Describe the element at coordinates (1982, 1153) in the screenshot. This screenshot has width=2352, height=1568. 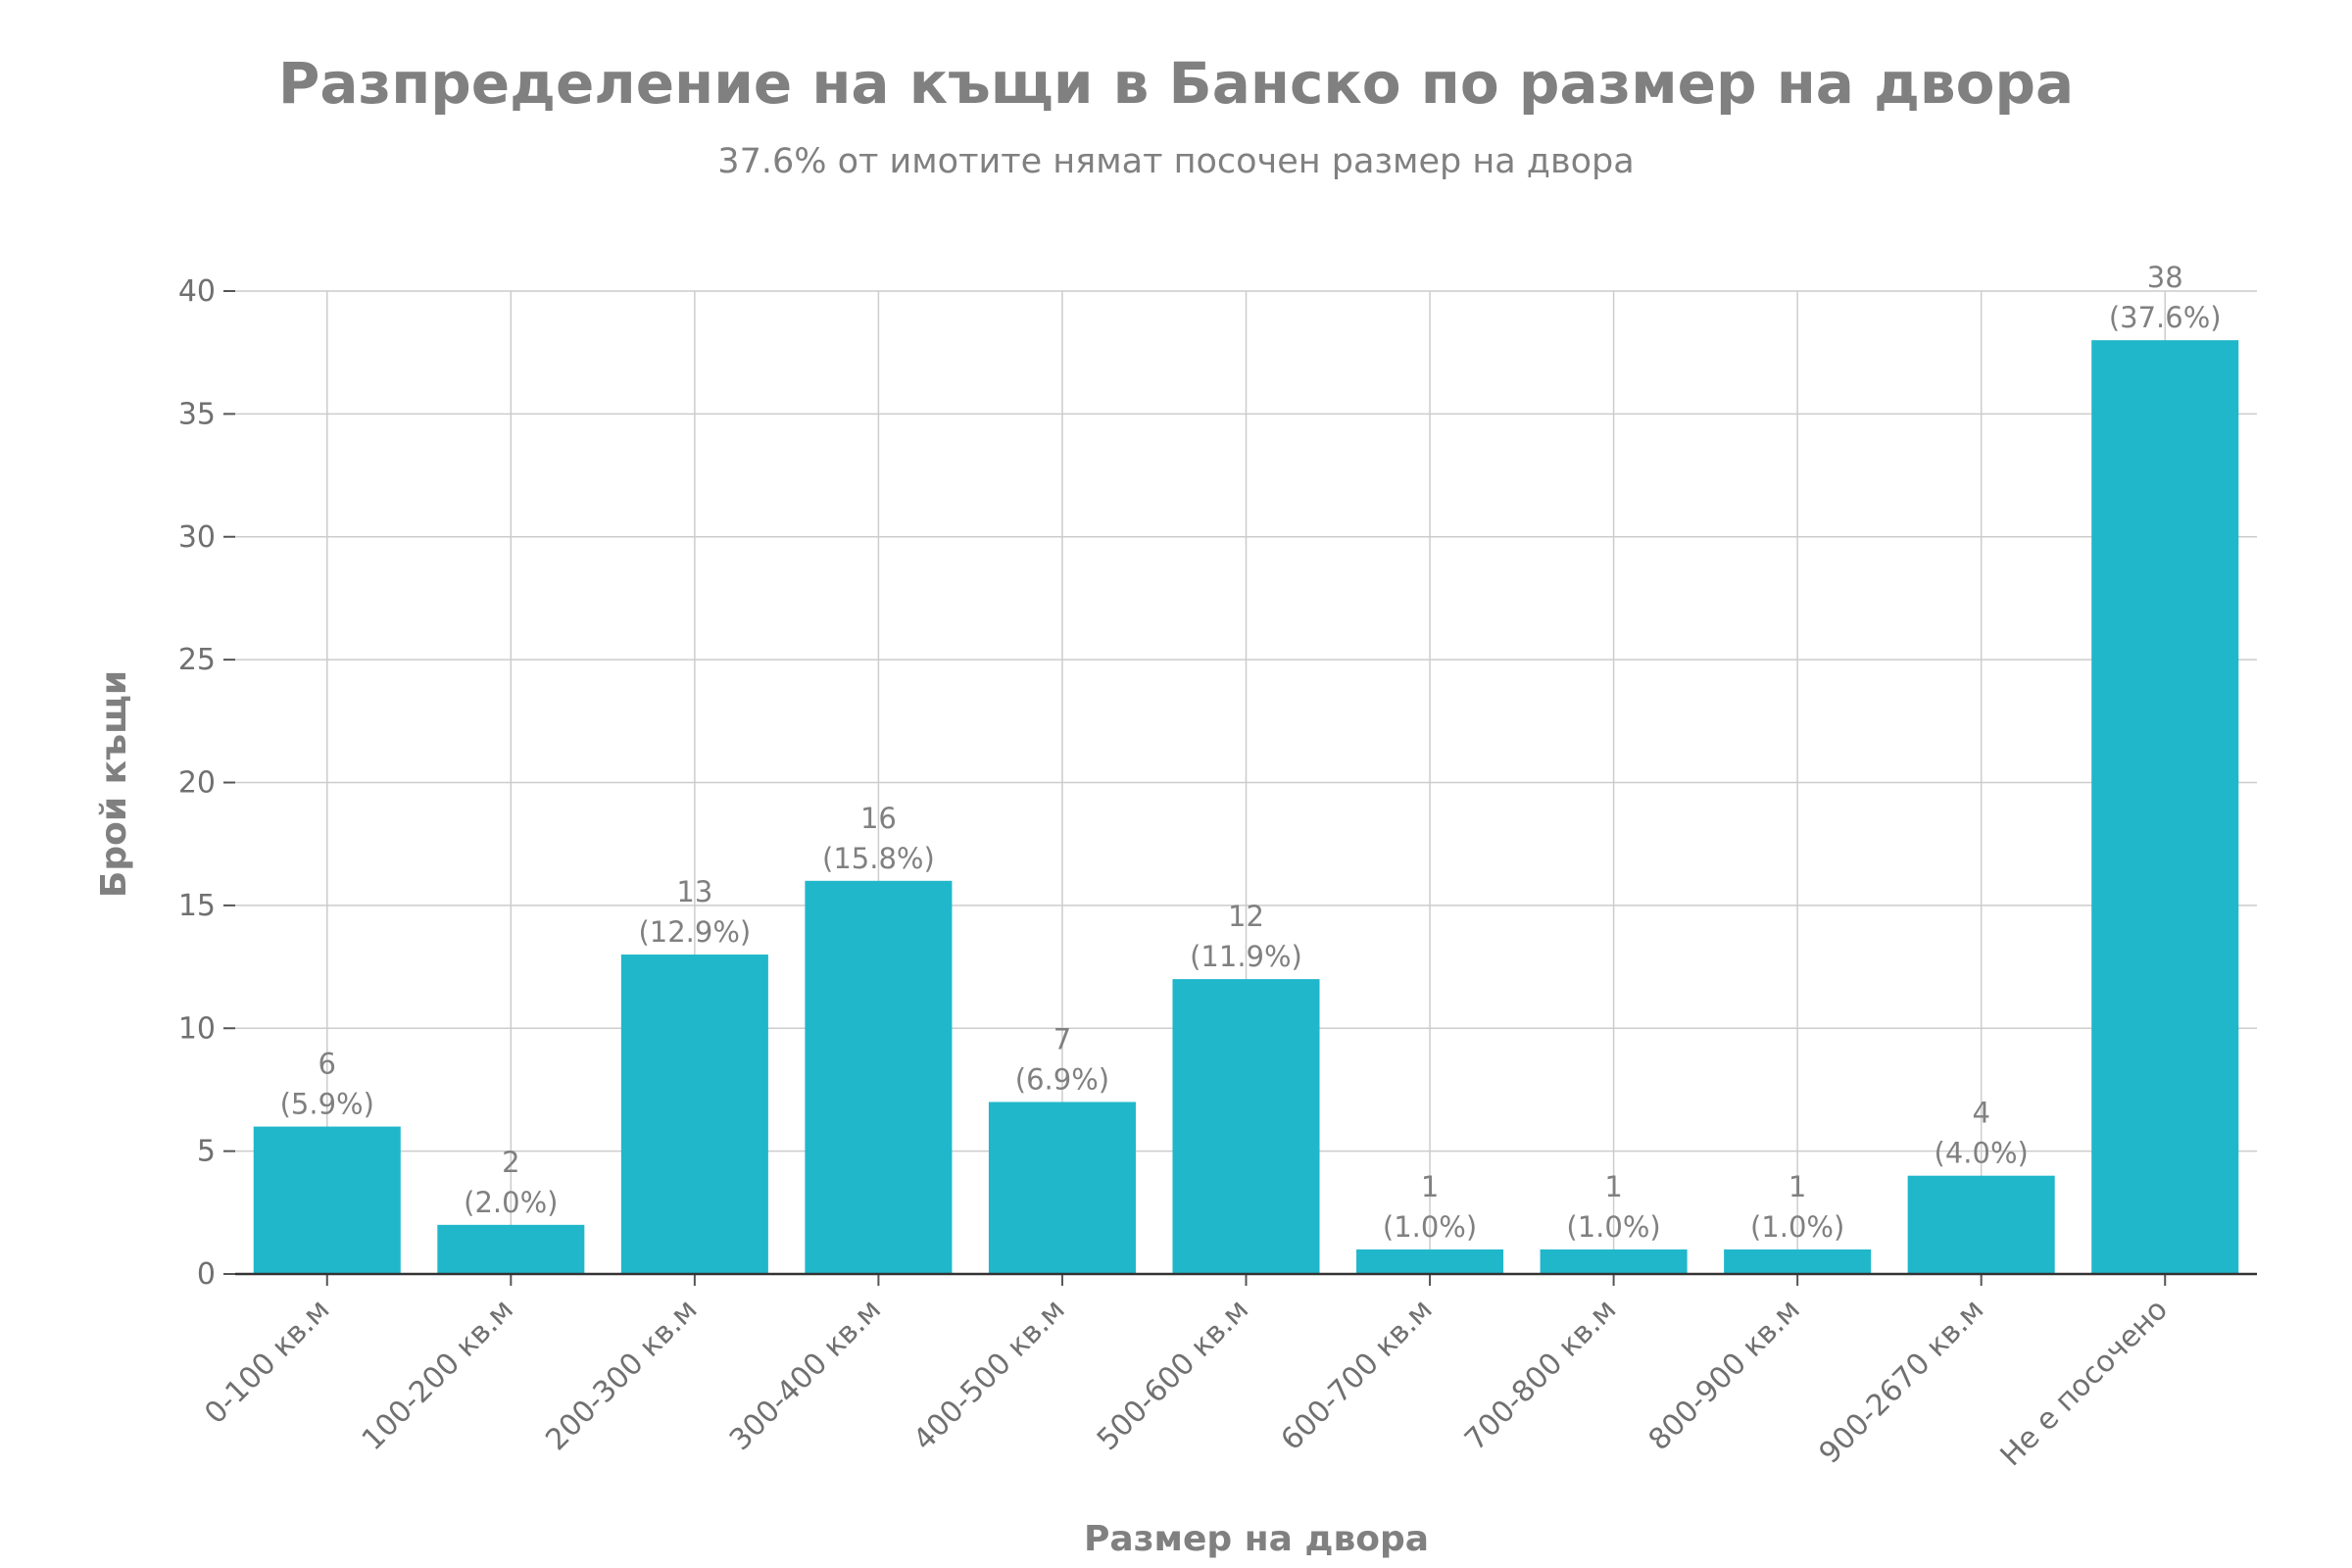
I see `bar-percent-label: (4.0%)` at that location.